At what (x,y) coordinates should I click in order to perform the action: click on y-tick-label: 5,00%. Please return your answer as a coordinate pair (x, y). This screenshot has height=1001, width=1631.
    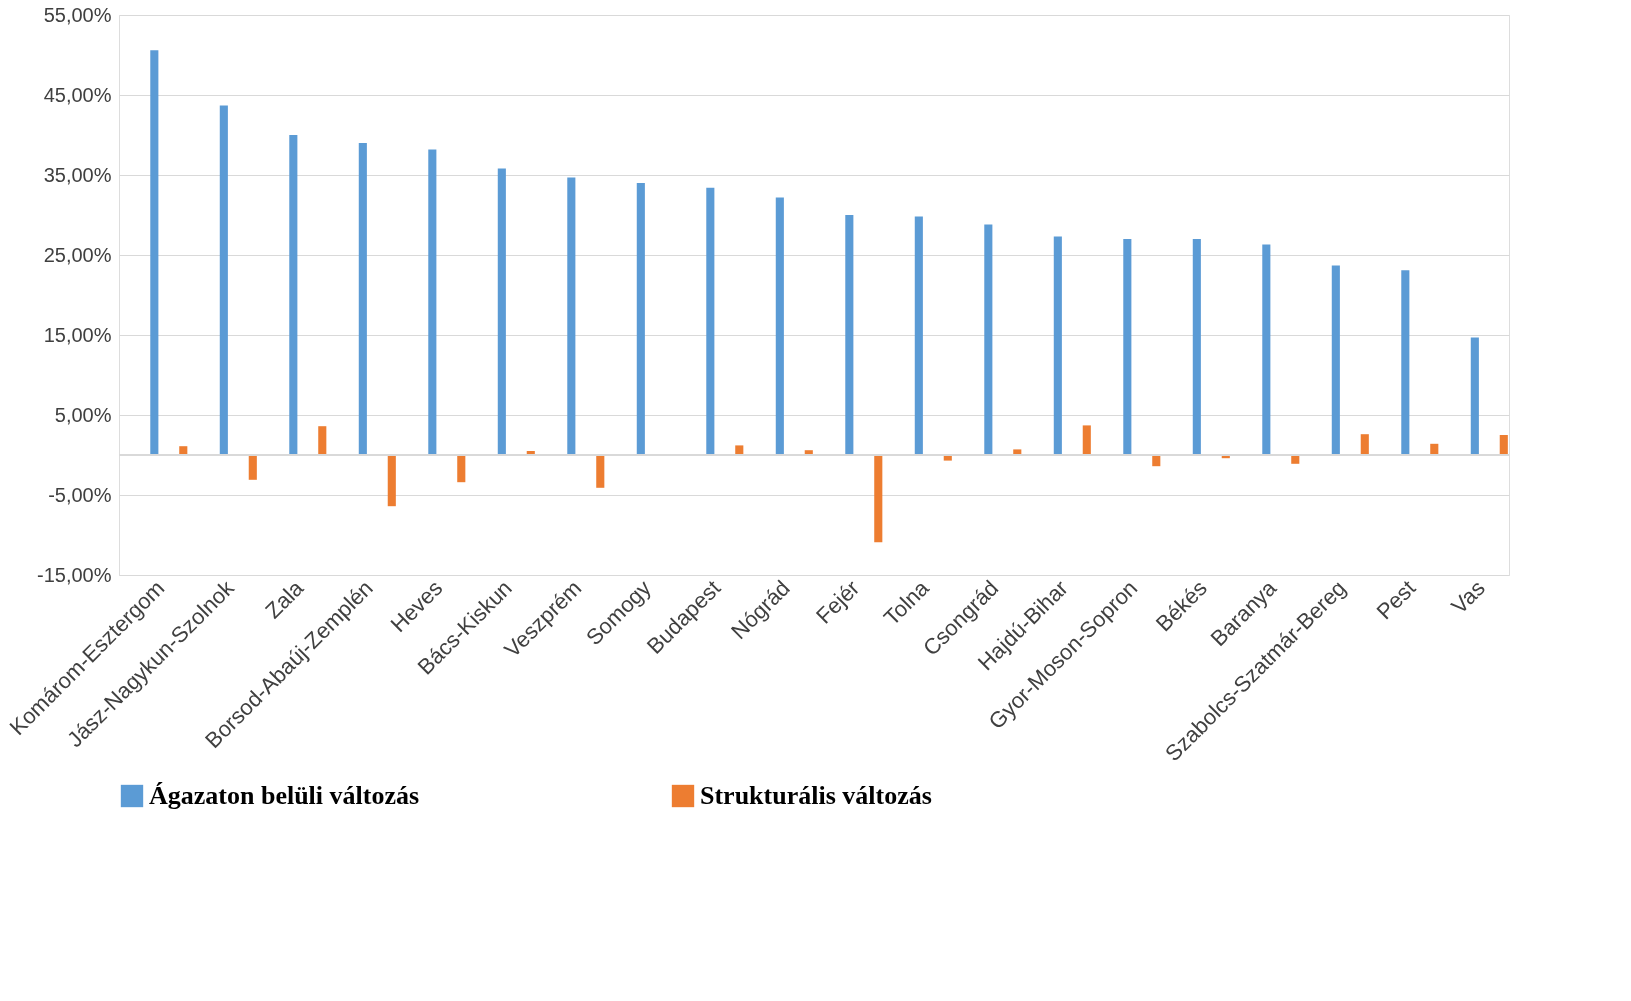
    Looking at the image, I should click on (83, 414).